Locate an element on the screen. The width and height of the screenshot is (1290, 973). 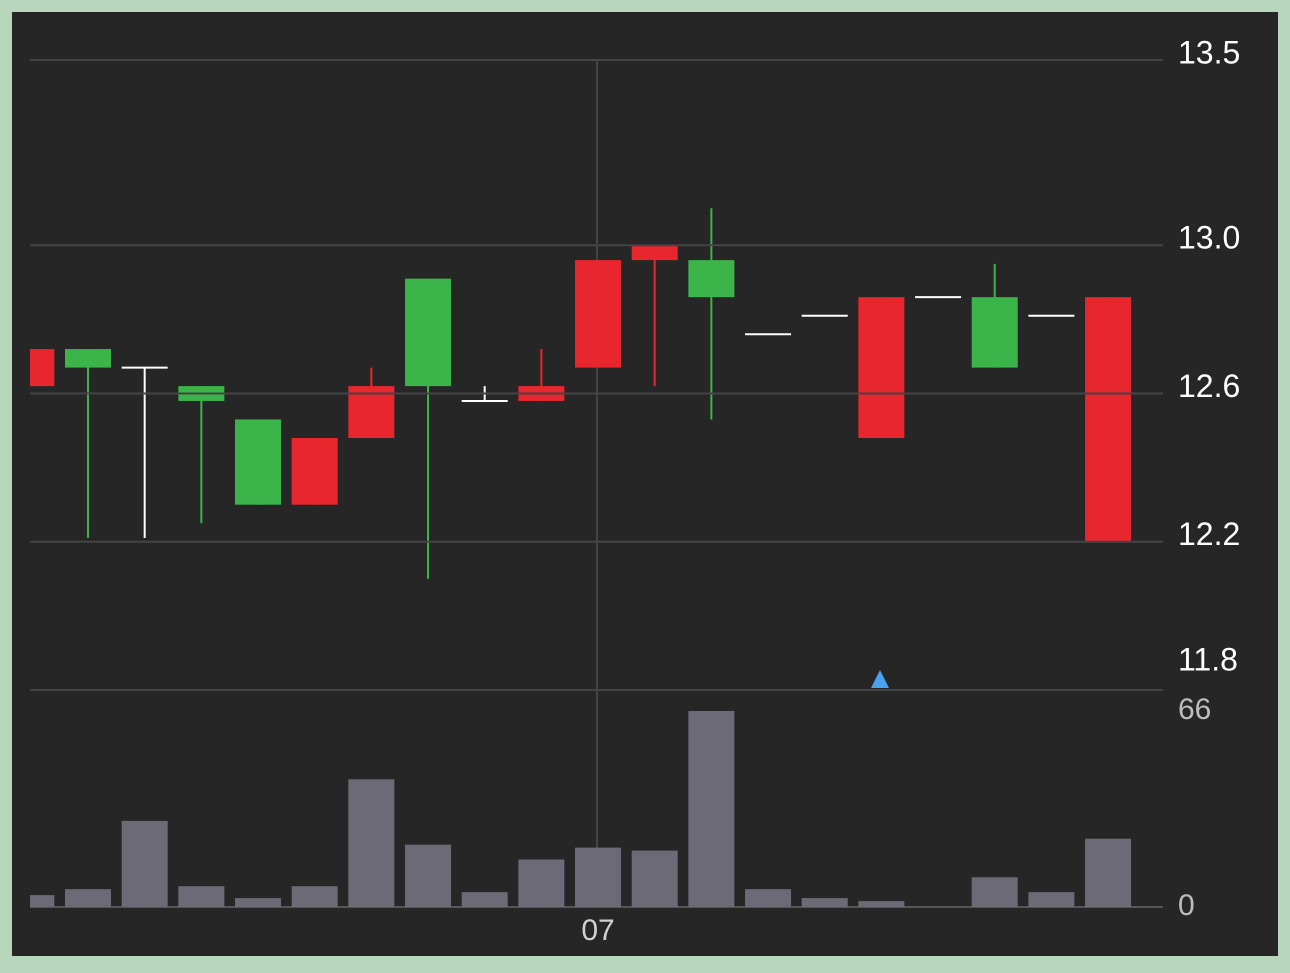
volume-tick-label: 66 is located at coordinates (1194, 709).